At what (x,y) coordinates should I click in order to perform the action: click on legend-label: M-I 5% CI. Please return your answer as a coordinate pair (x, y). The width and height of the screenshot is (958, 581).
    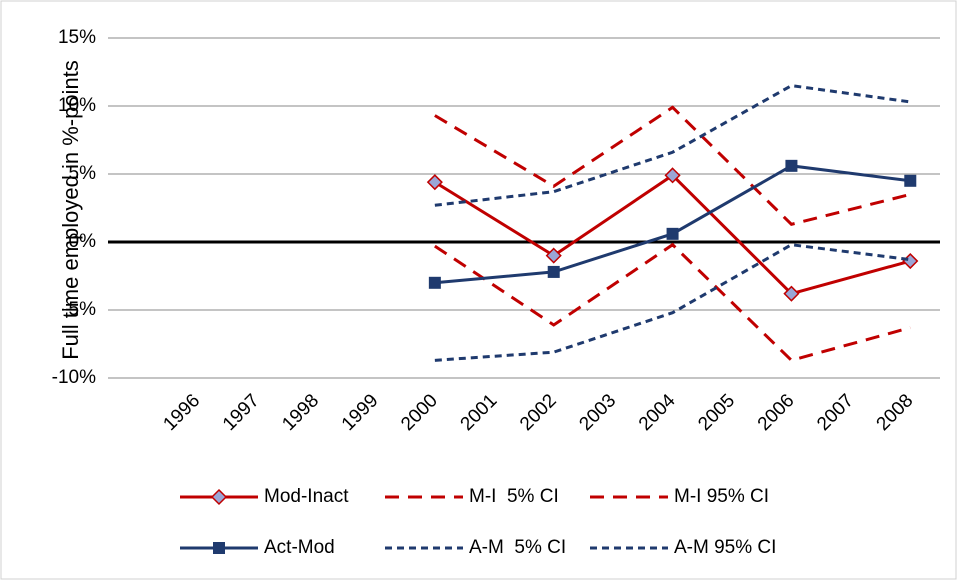
    Looking at the image, I should click on (514, 496).